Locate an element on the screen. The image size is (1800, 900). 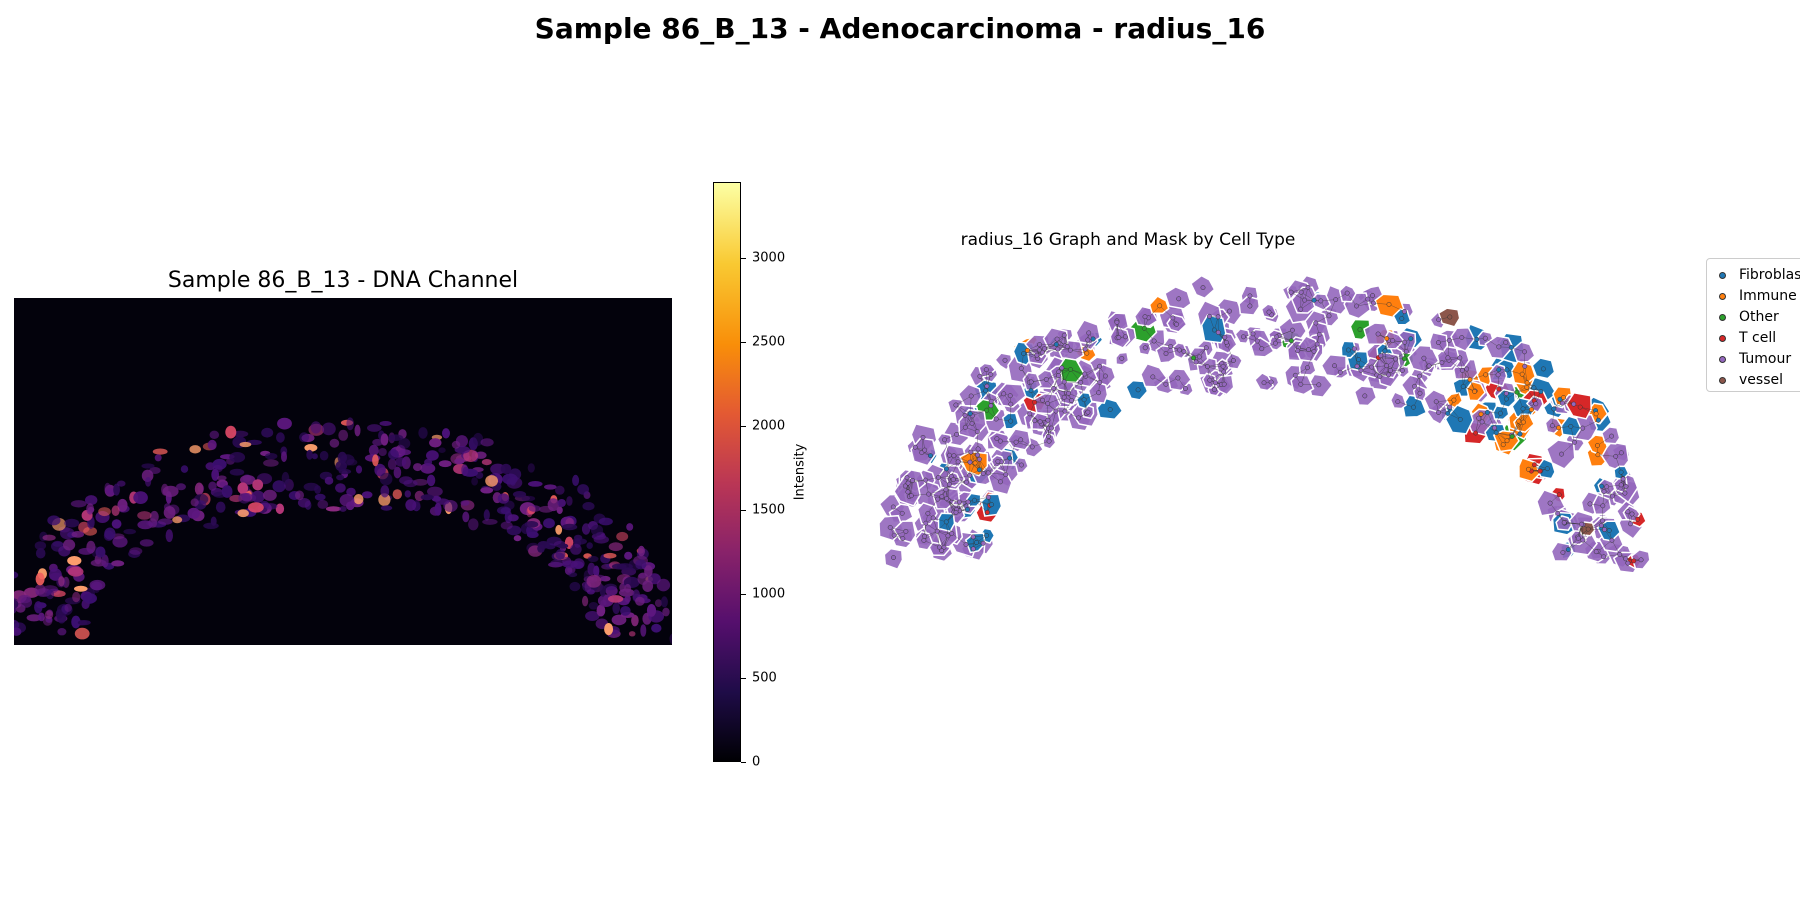
colorbar-tick-label: 0 is located at coordinates (756, 762).